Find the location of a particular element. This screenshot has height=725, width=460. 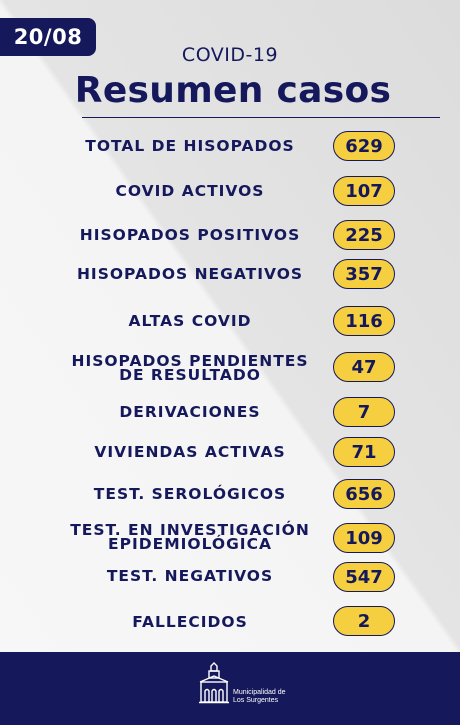

stat-value-badge: 225 is located at coordinates (364, 235).